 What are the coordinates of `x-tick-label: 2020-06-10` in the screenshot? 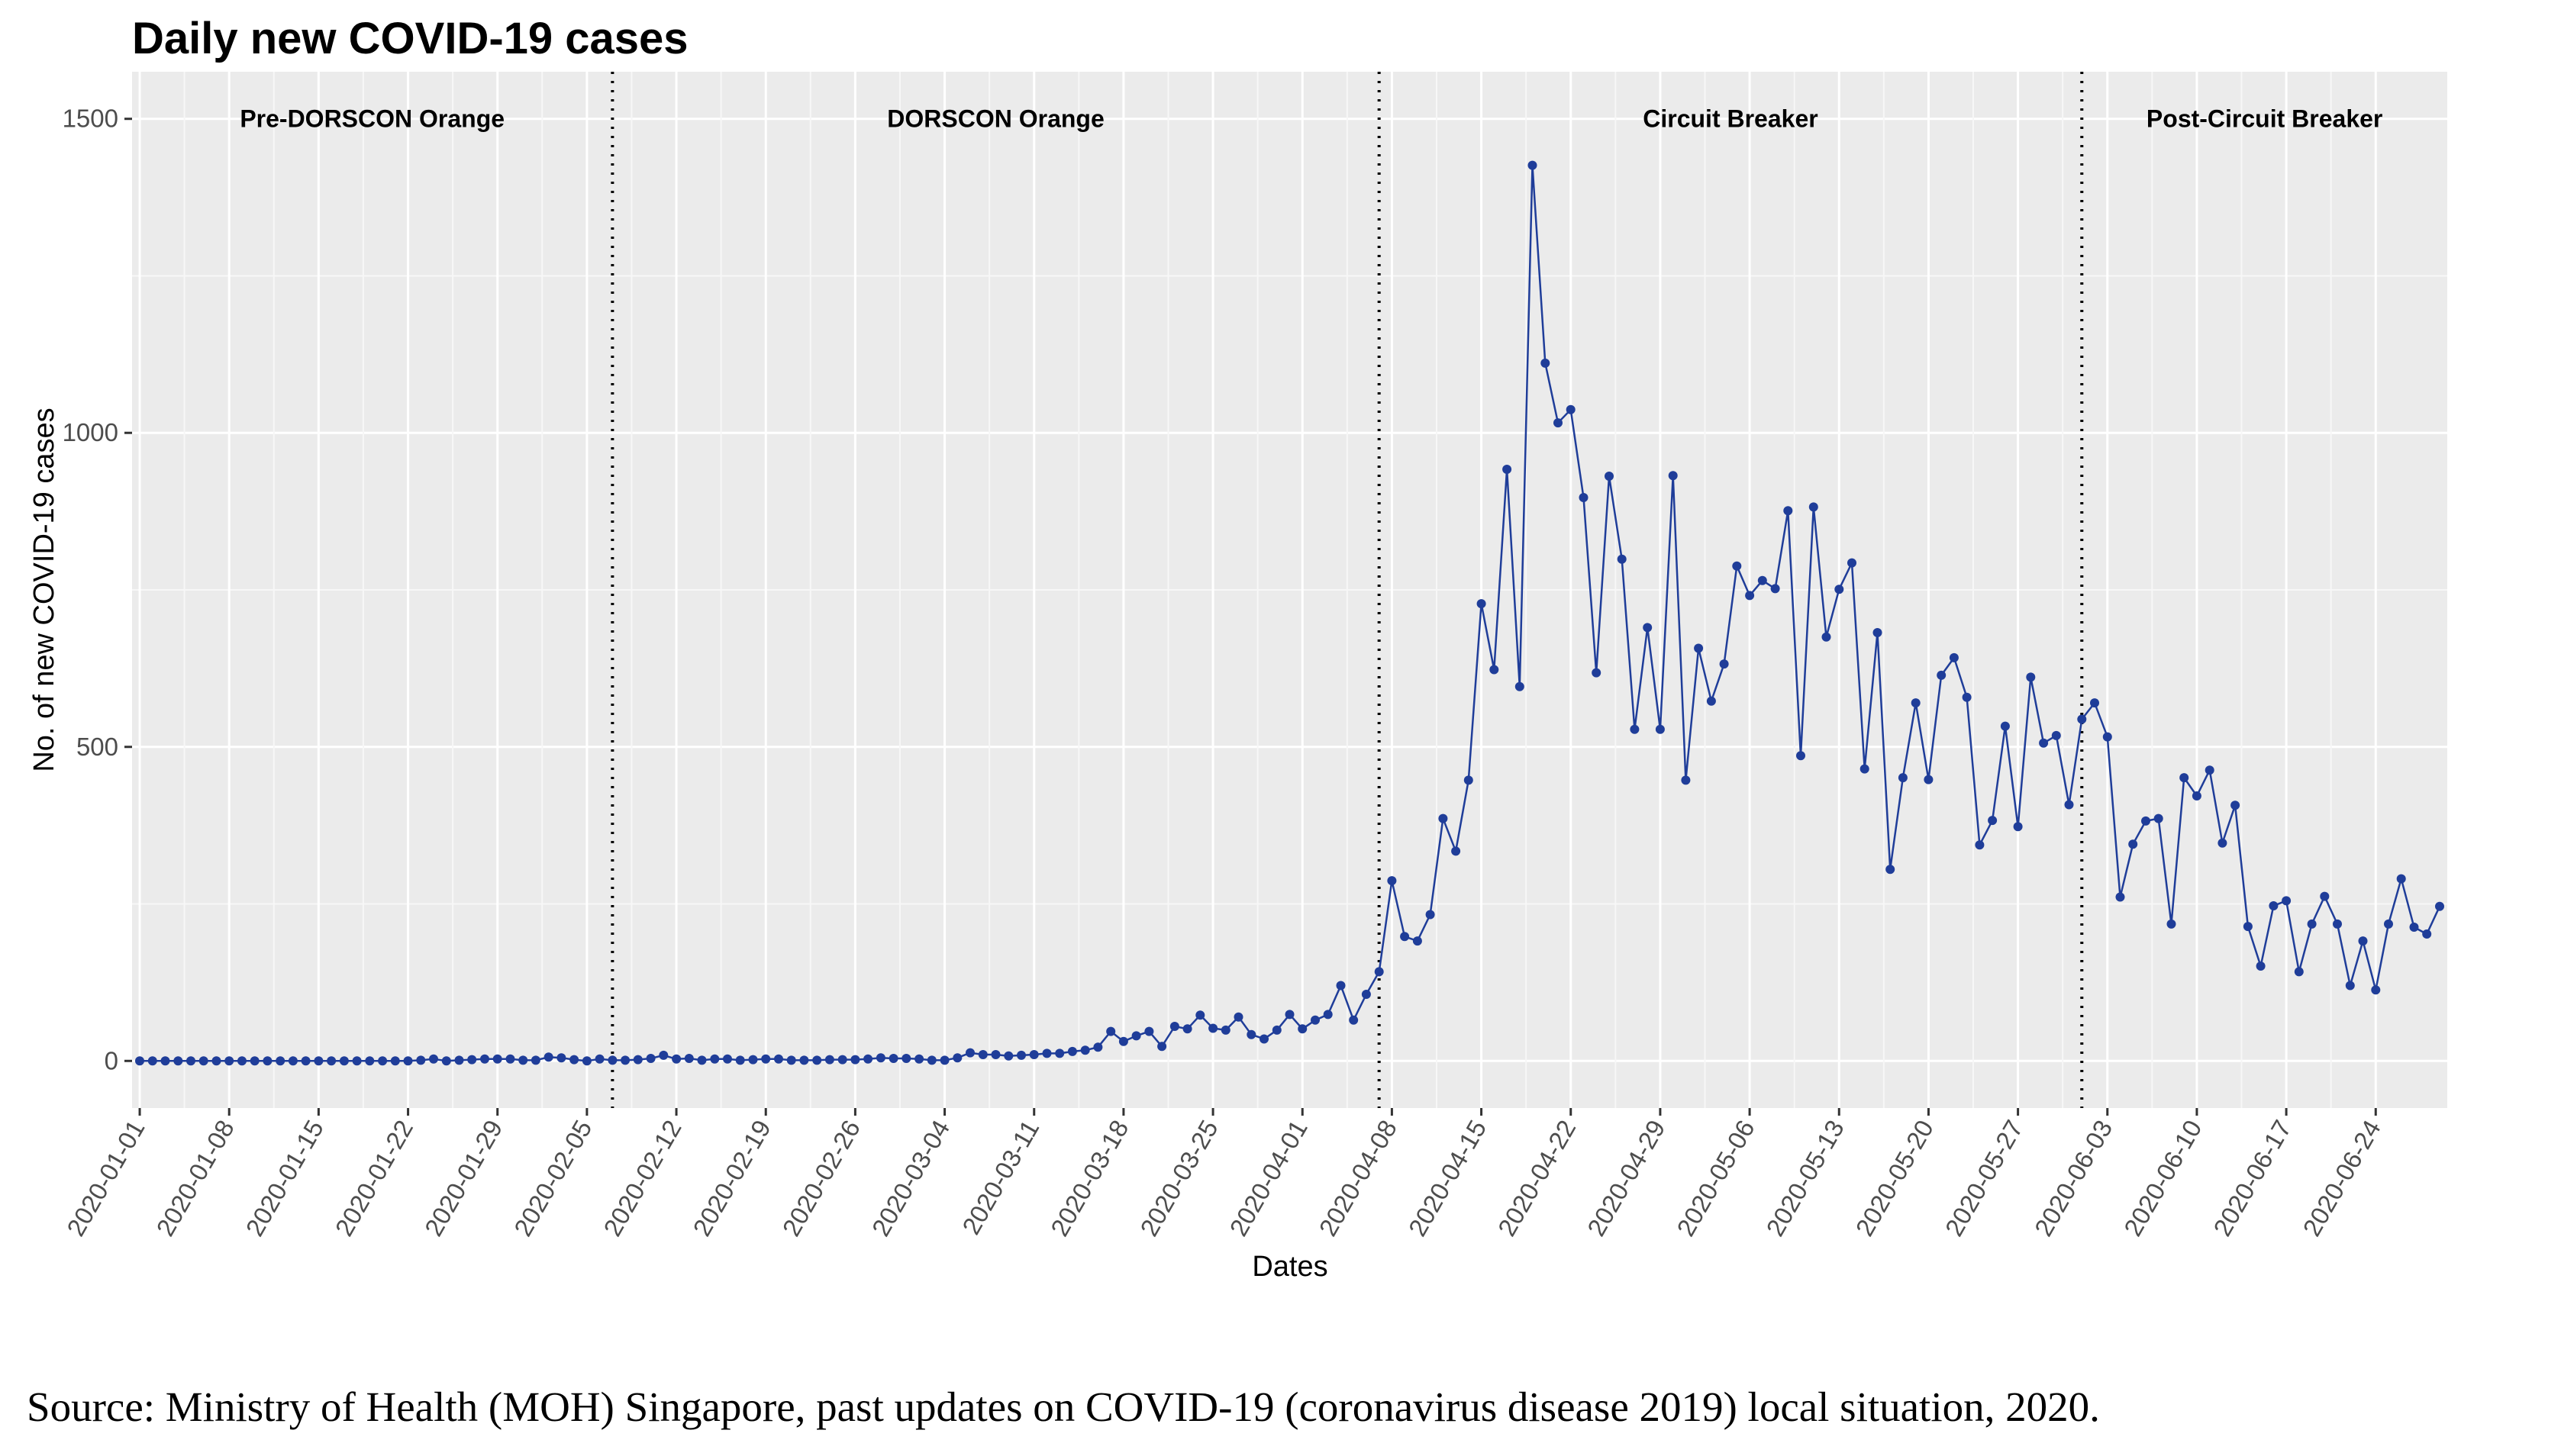 It's located at (2162, 1178).